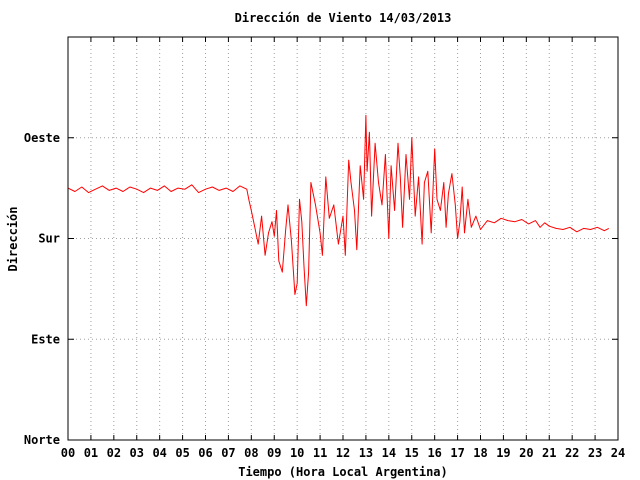  I want to click on x-tick-label: 15, so click(412, 453).